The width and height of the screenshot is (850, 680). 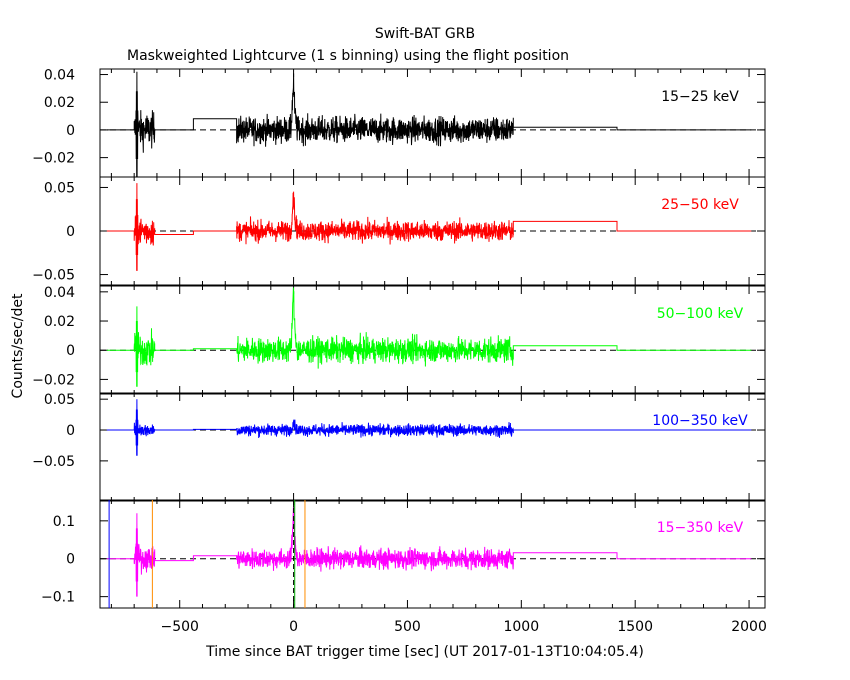 I want to click on x-tick-label: −500, so click(x=179, y=627).